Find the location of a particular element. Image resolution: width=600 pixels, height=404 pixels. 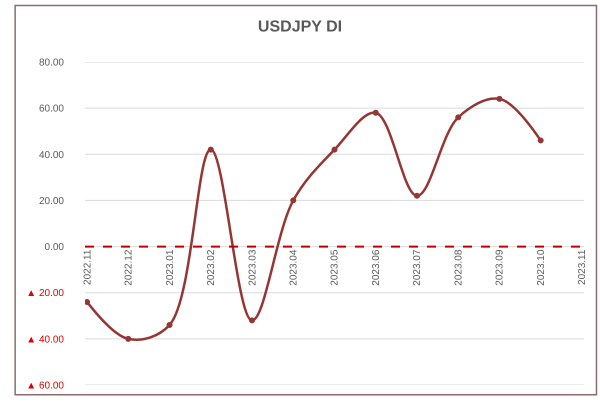

x-tick-label: 2023.03 is located at coordinates (252, 267).